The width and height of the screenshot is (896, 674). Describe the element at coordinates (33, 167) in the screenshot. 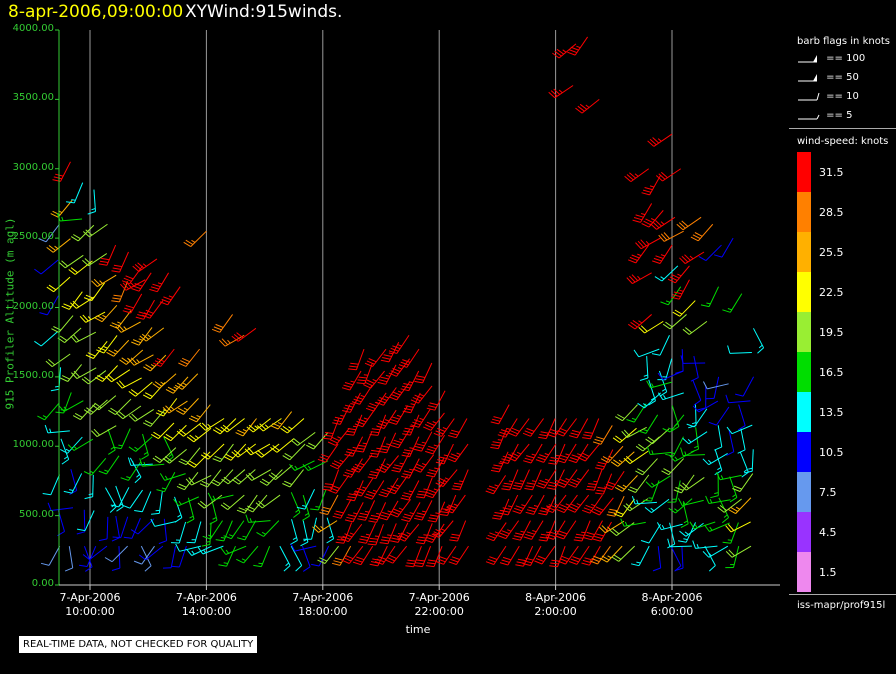

I see `y-tick-label: 3000.00` at that location.